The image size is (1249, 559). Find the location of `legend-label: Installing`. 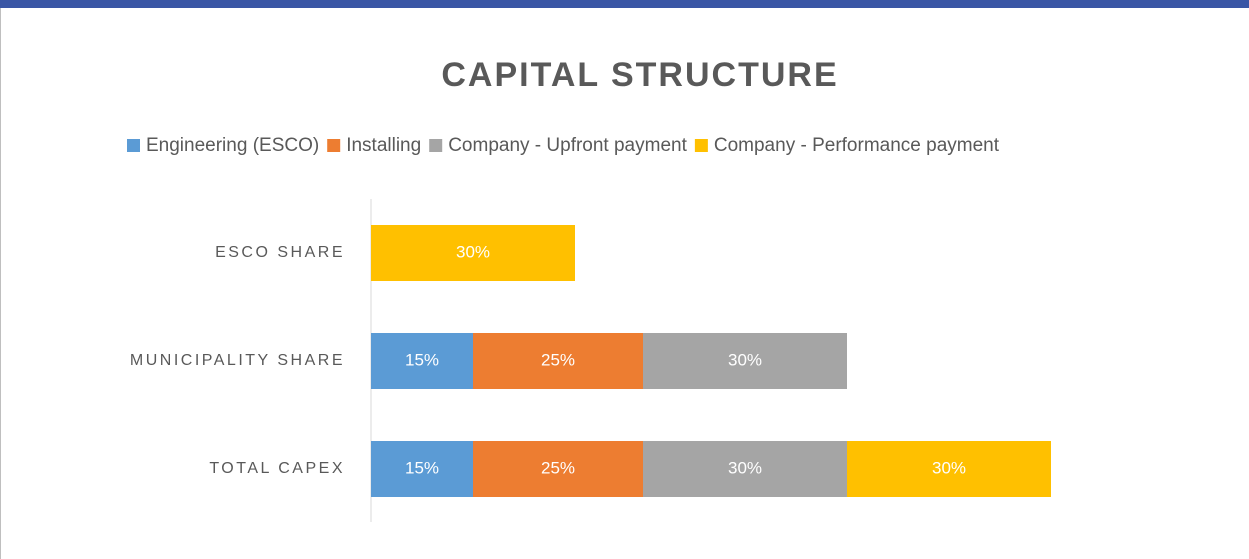

legend-label: Installing is located at coordinates (383, 145).